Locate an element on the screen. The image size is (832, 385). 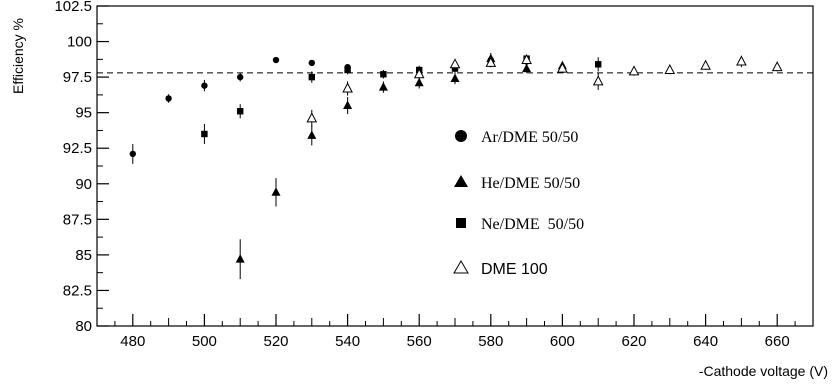
legend-label: He/DME 50/50 is located at coordinates (530, 183).